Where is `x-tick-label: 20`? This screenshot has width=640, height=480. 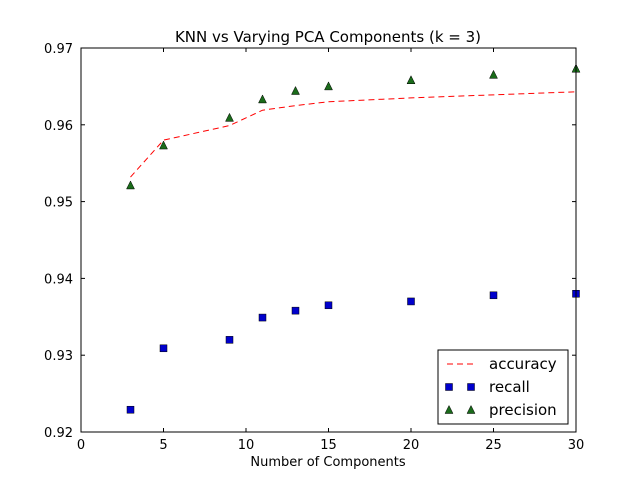
x-tick-label: 20 is located at coordinates (411, 445).